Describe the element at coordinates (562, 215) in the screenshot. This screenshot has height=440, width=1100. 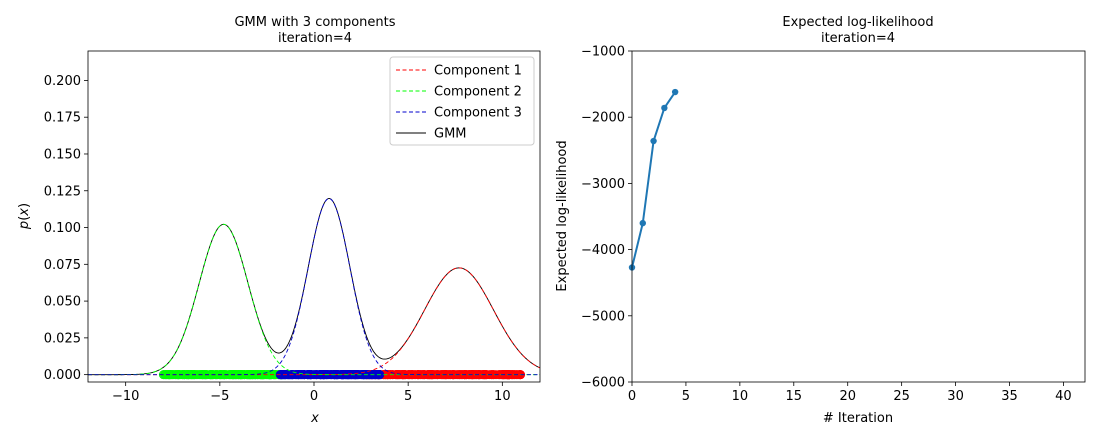
I see `y-axis-label: Expected log-likelihood` at that location.